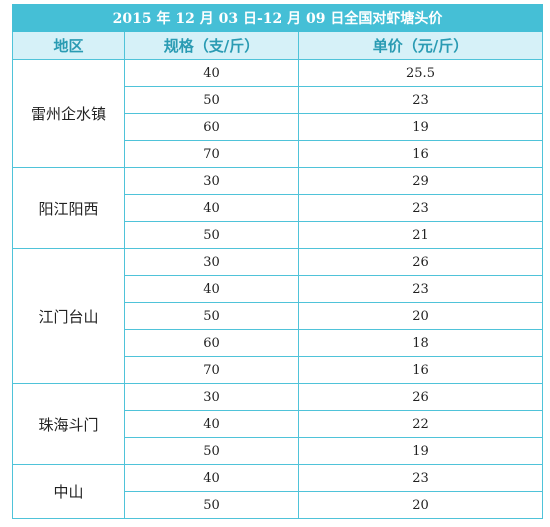  I want to click on price-cell: 18, so click(420, 343).